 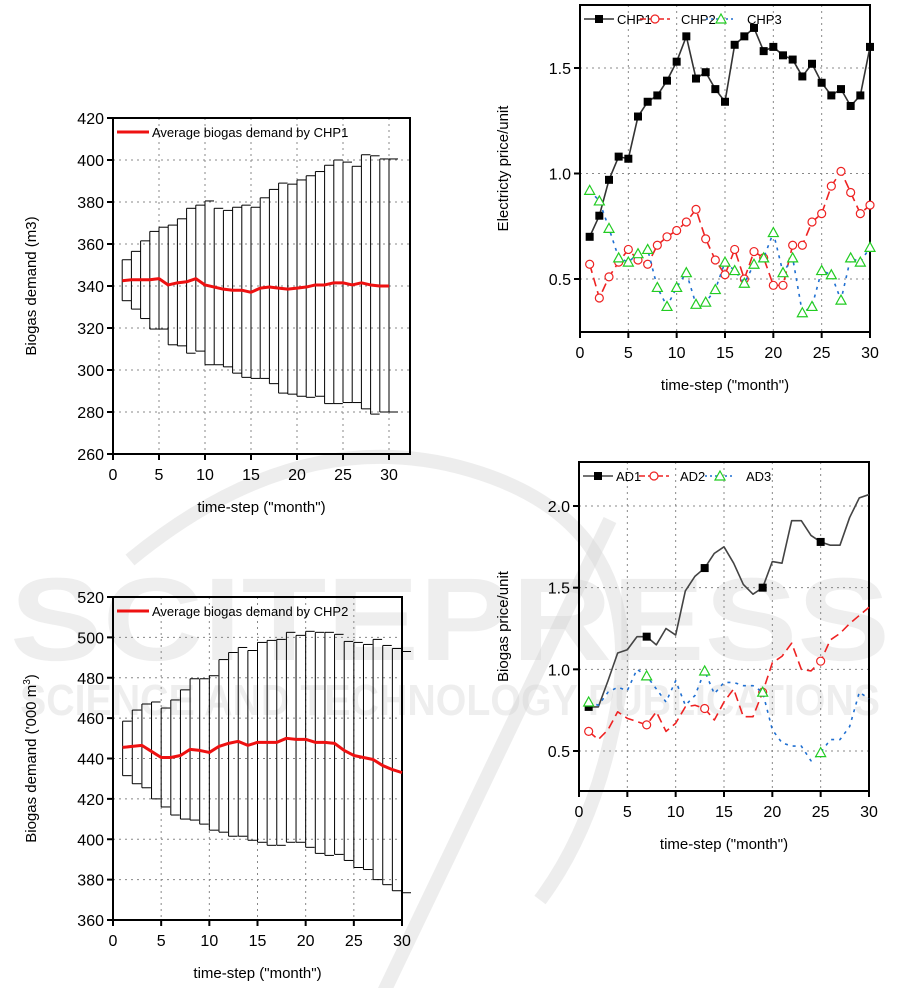 What do you see at coordinates (31, 676) in the screenshot?
I see `y-axis-title-suffix: )` at bounding box center [31, 676].